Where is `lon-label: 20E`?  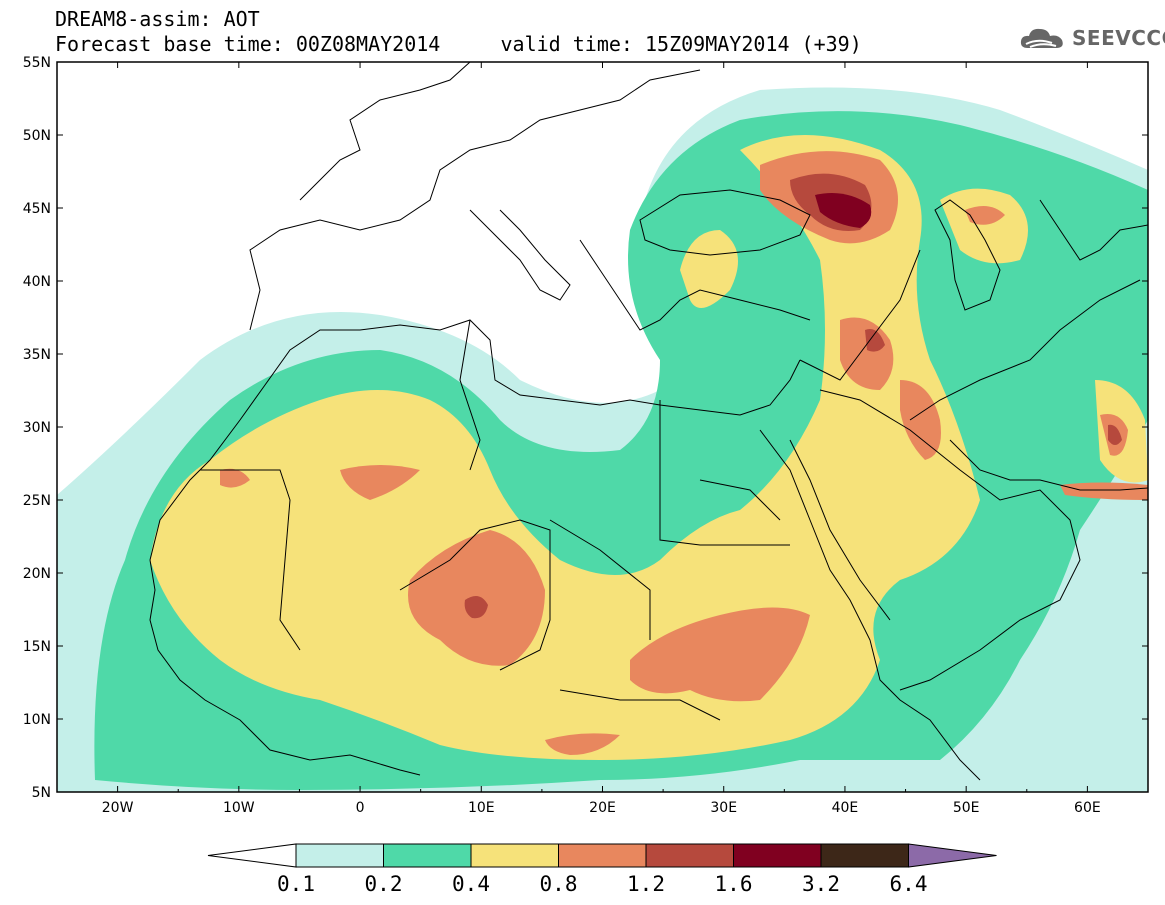
lon-label: 20E is located at coordinates (602, 808).